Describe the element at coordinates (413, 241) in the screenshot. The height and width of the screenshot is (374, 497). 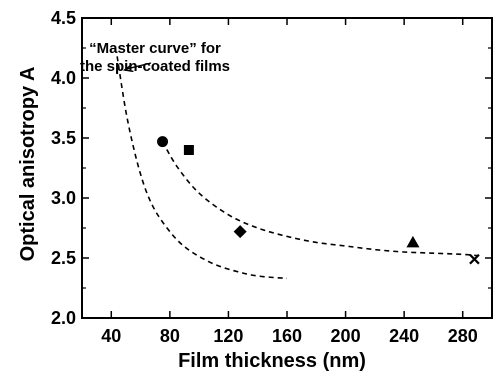
I see `triangle-marker` at that location.